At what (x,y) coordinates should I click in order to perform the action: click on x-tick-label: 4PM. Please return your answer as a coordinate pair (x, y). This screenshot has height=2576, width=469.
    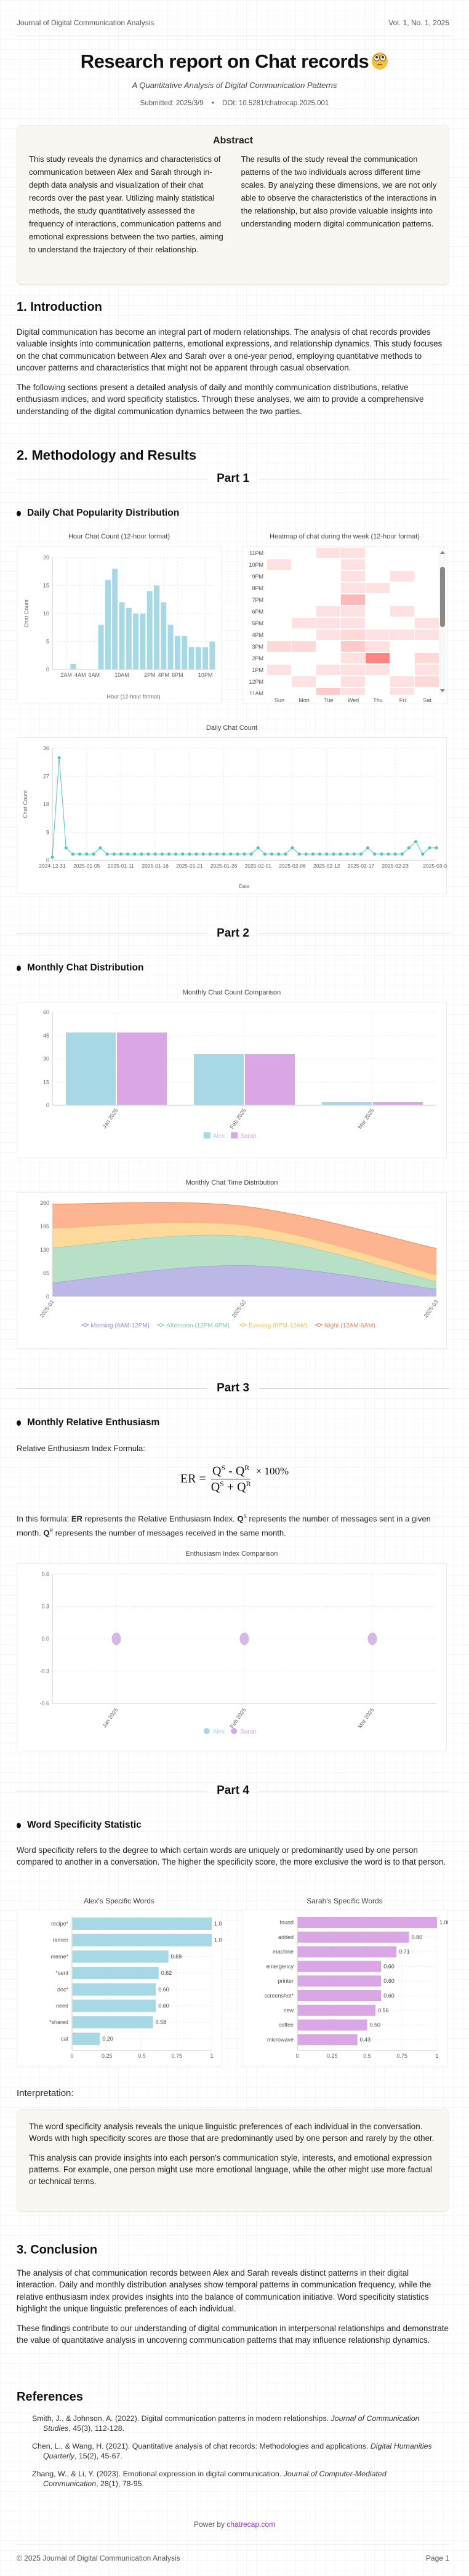
    Looking at the image, I should click on (164, 675).